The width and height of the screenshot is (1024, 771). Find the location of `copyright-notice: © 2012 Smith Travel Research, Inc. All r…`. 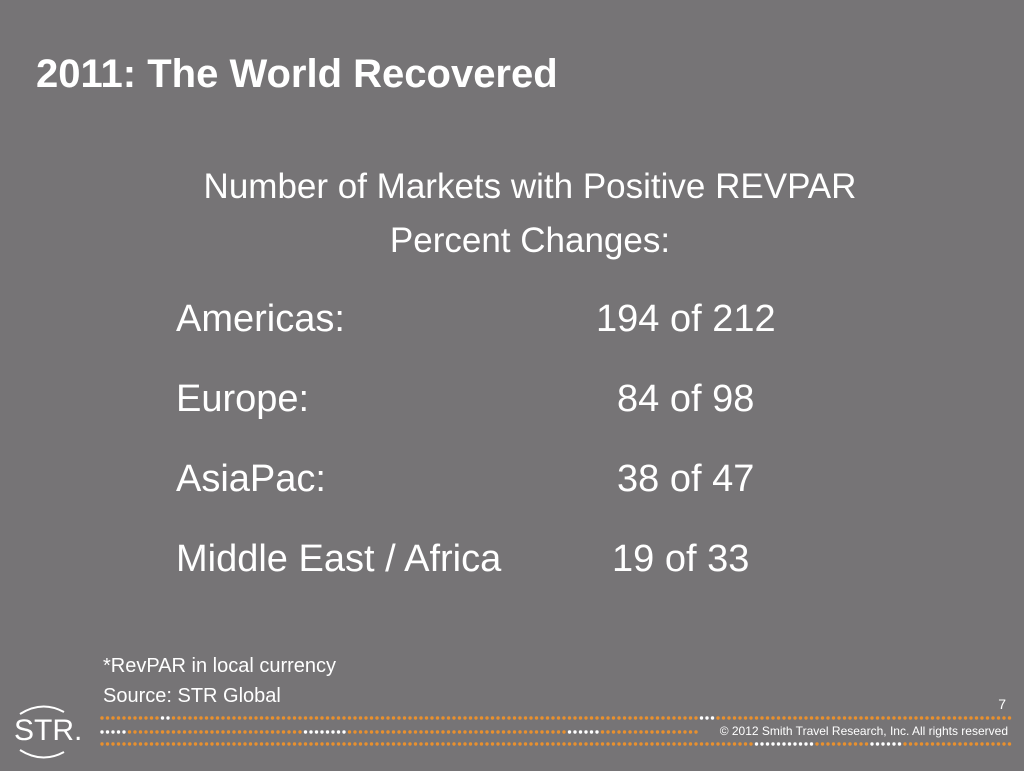

copyright-notice: © 2012 Smith Travel Research, Inc. All r… is located at coordinates (863, 731).